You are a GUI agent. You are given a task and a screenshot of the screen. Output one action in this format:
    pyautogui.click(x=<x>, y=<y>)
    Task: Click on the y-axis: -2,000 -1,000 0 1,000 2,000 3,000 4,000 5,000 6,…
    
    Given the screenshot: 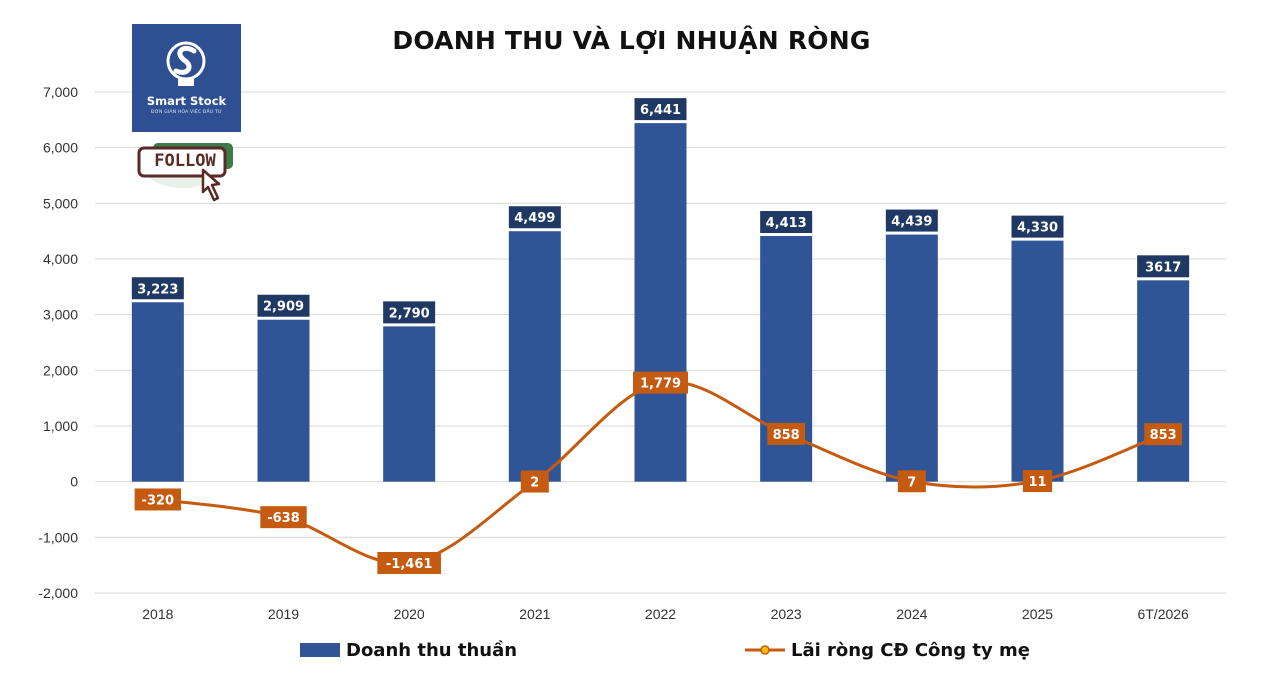 What is the action you would take?
    pyautogui.click(x=58, y=342)
    